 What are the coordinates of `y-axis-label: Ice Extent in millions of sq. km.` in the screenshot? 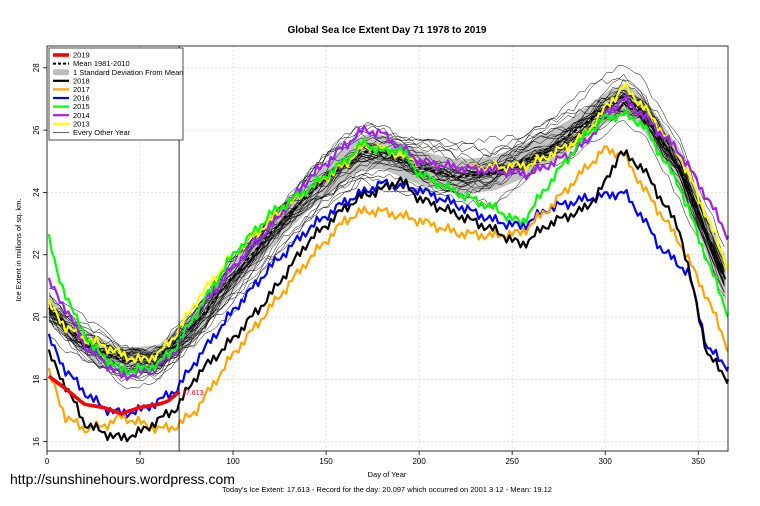 It's located at (18, 250).